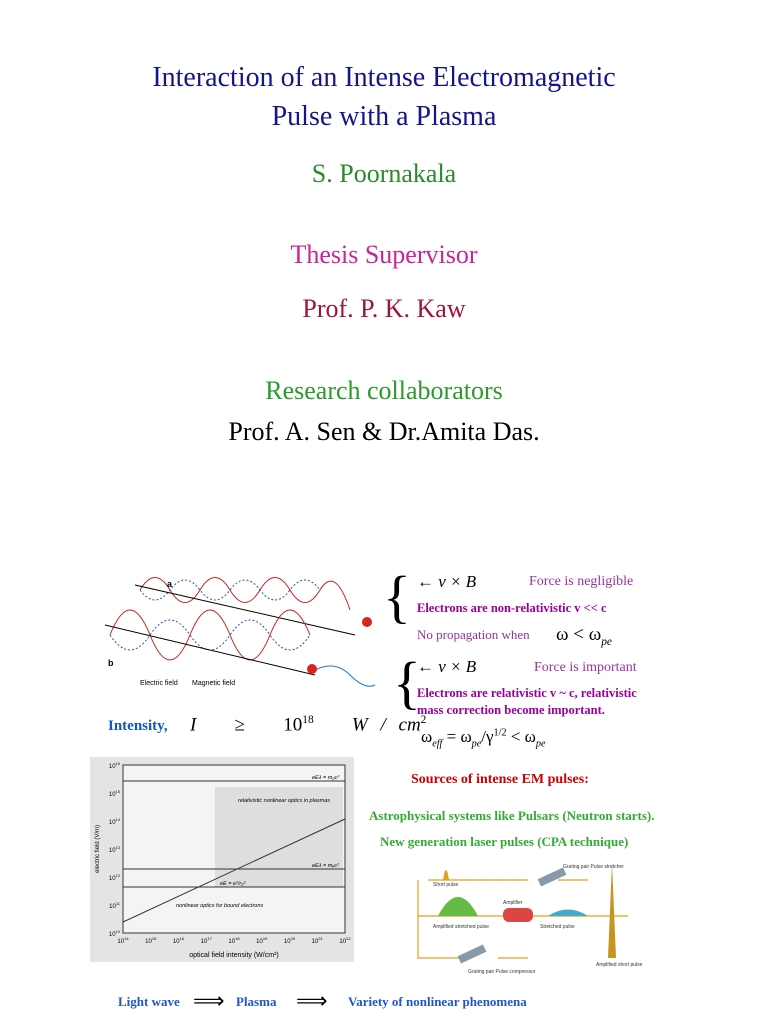  I want to click on x-tick-label: 1014, so click(123, 940).